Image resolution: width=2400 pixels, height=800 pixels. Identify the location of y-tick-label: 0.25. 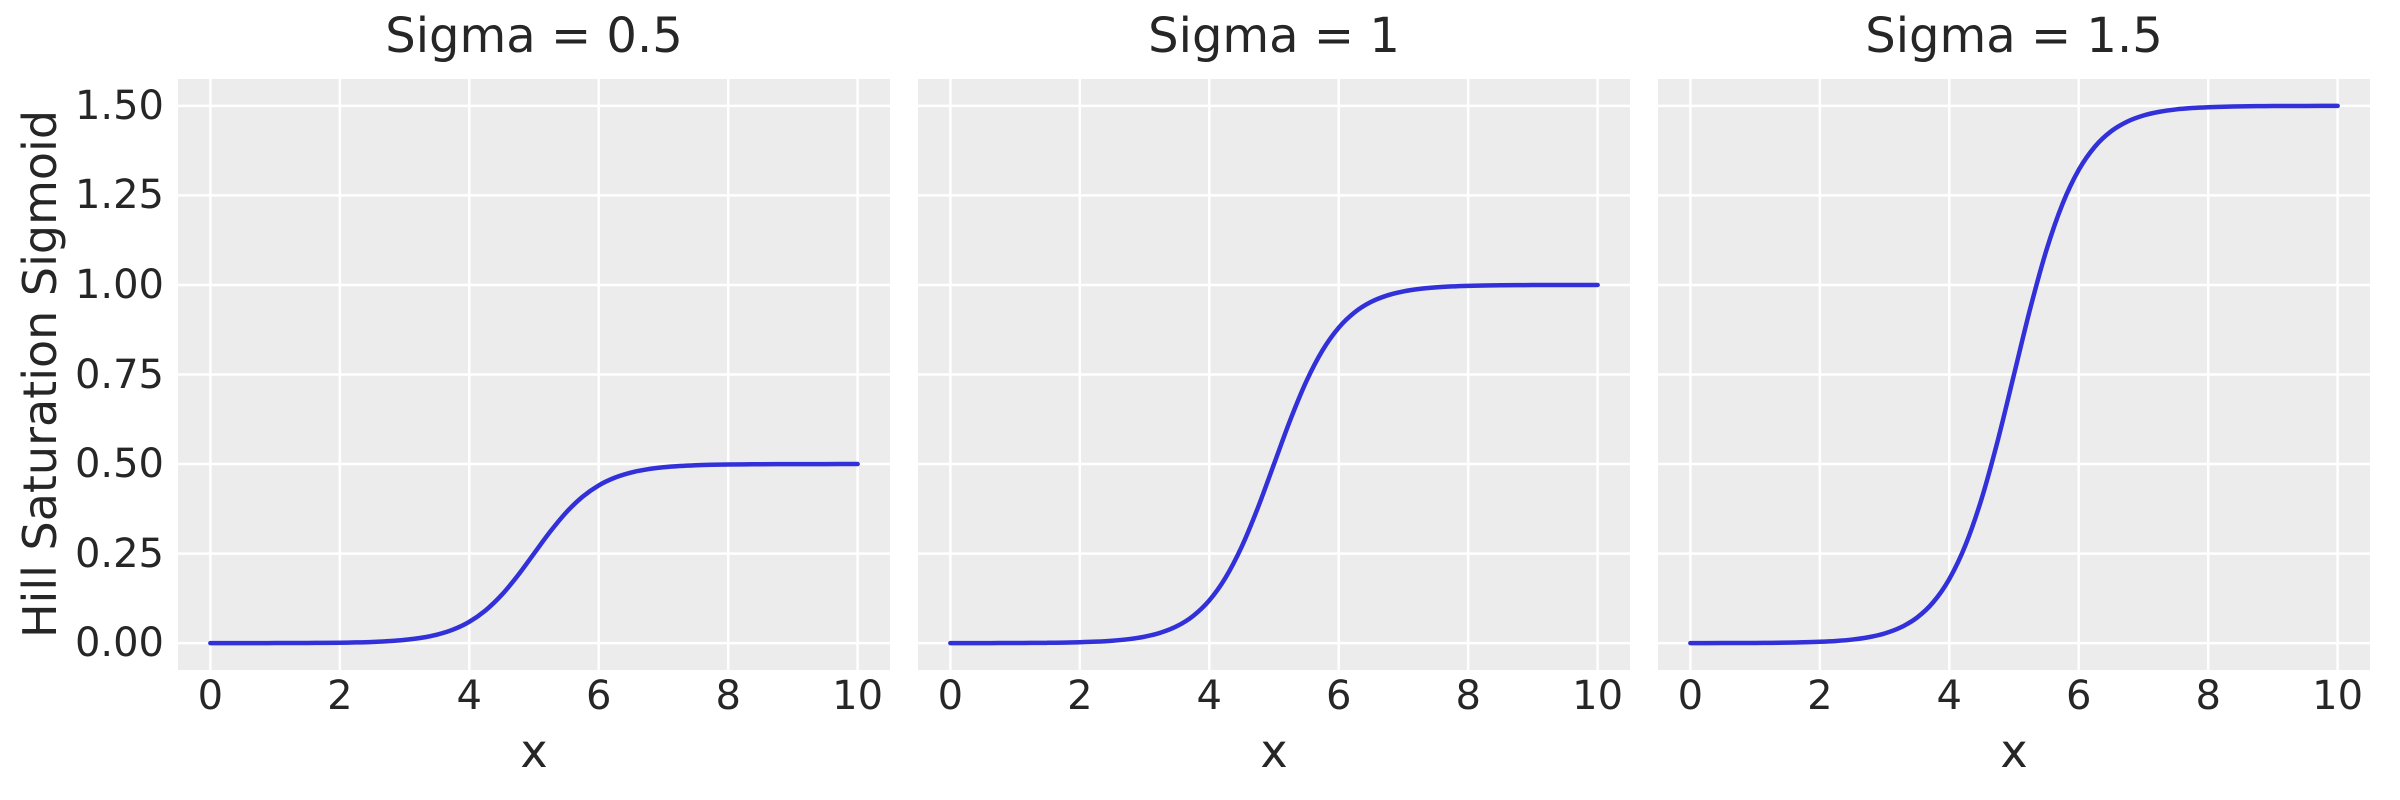
(119, 553).